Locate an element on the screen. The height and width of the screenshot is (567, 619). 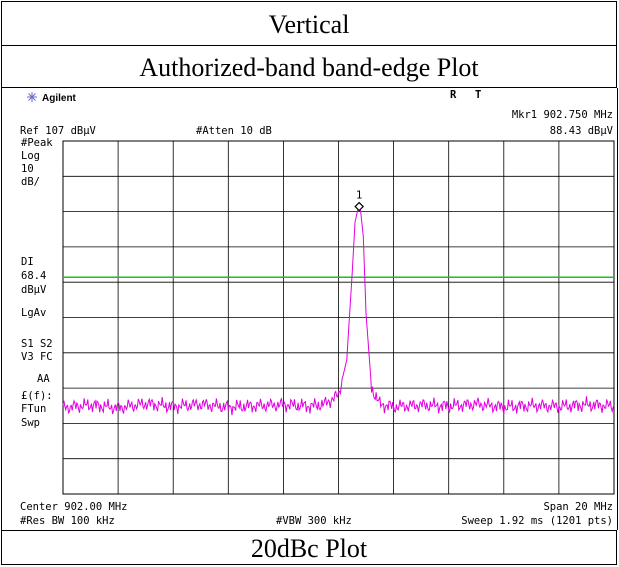
annotation-13: Swp is located at coordinates (30, 423).